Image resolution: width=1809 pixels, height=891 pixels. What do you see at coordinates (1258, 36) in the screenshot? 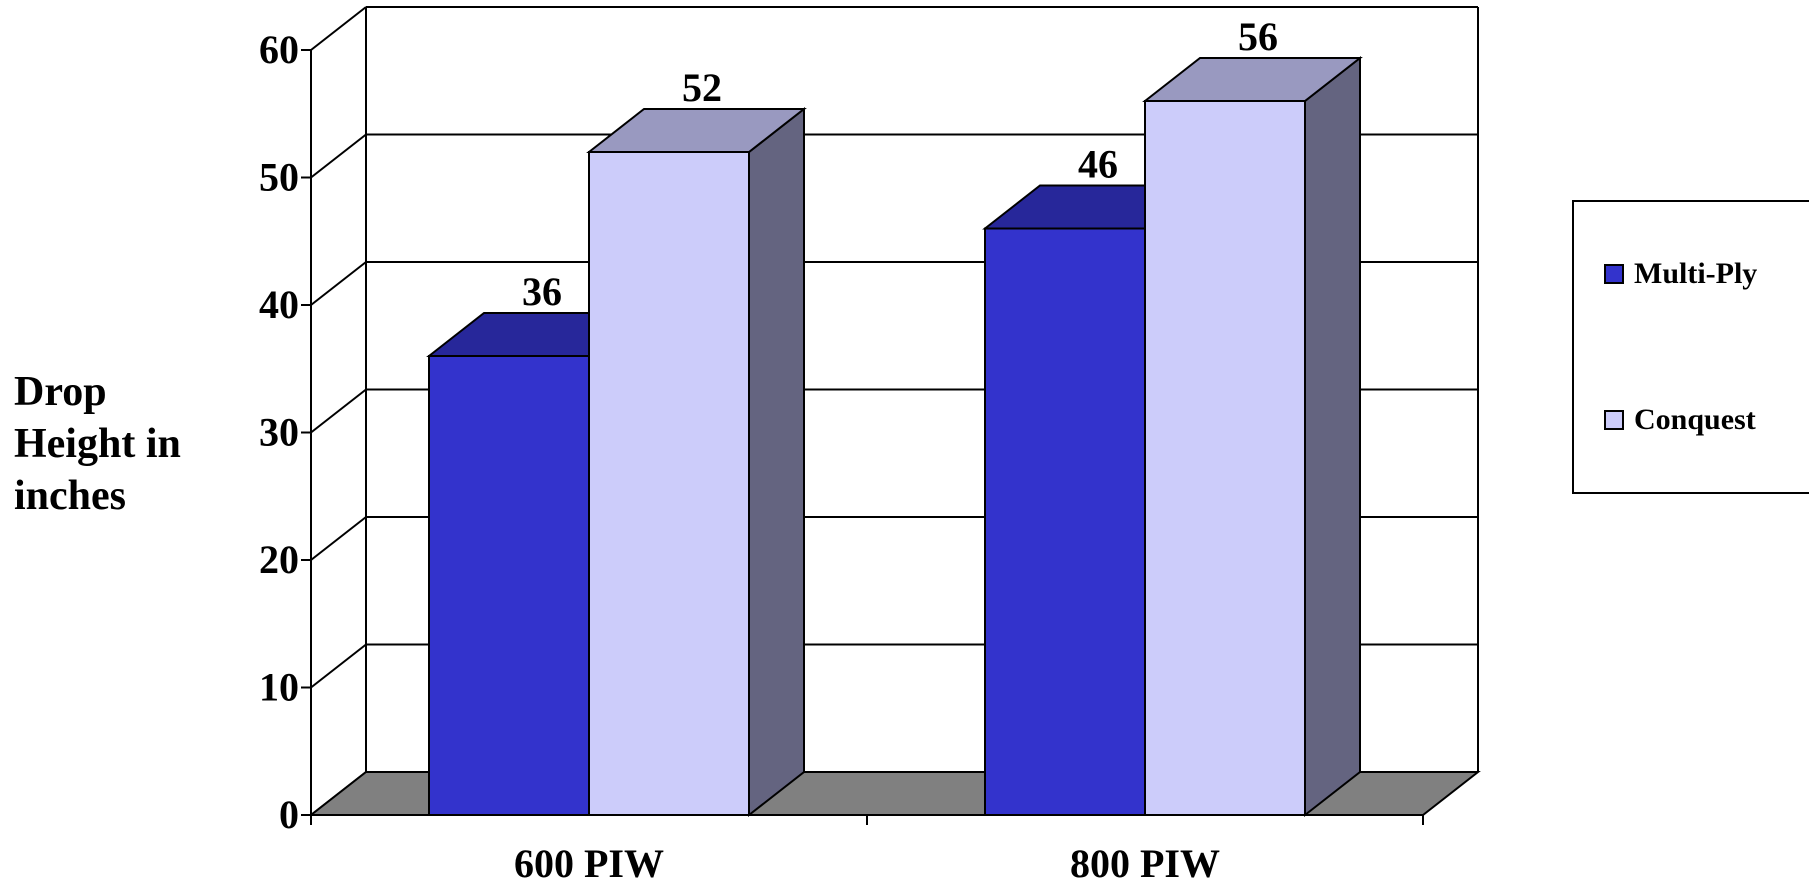
I see `data-label: 56` at bounding box center [1258, 36].